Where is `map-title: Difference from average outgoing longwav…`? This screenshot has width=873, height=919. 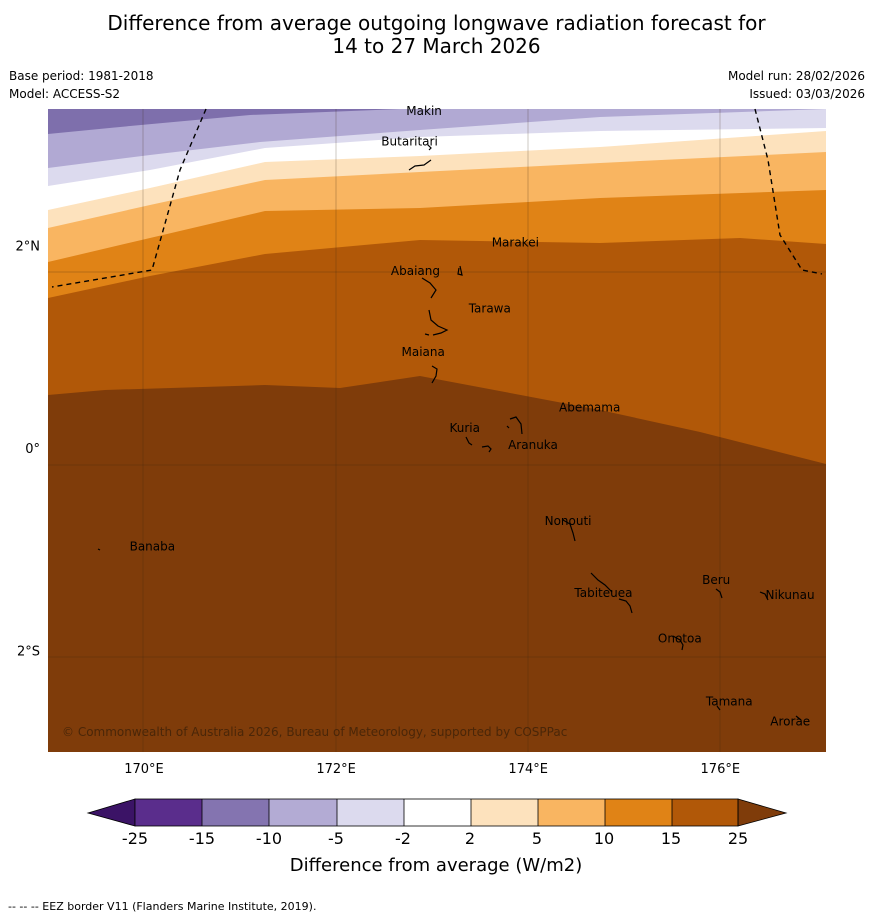
map-title: Difference from average outgoing longwav… is located at coordinates (436, 35).